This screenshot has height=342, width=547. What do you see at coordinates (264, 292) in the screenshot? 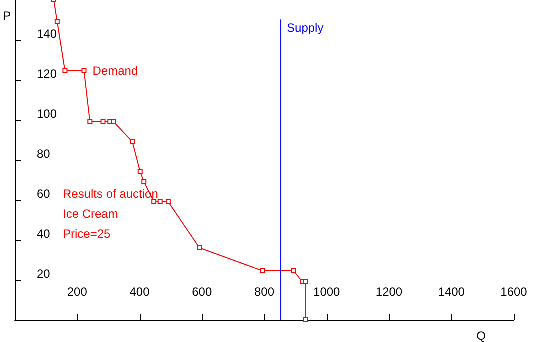
I see `x-tick-label: 800` at bounding box center [264, 292].